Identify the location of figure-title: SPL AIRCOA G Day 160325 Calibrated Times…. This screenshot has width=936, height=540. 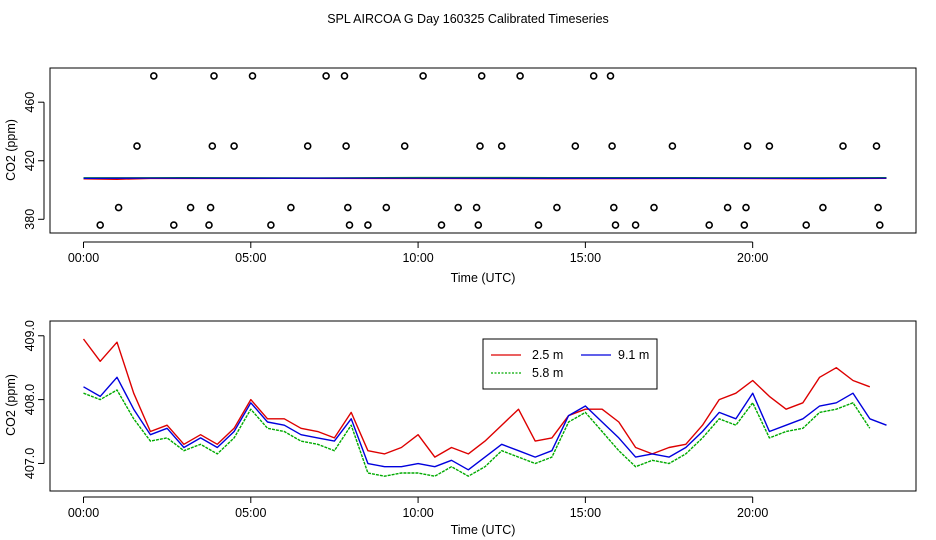
(468, 19).